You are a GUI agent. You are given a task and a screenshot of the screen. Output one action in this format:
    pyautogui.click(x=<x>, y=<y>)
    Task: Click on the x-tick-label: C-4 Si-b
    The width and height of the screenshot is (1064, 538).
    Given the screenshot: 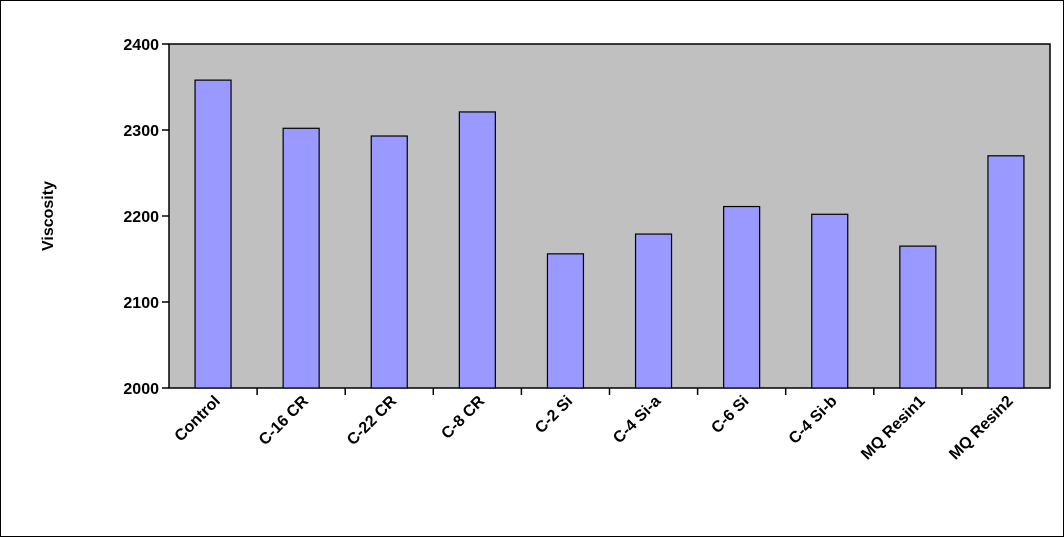 What is the action you would take?
    pyautogui.click(x=813, y=420)
    